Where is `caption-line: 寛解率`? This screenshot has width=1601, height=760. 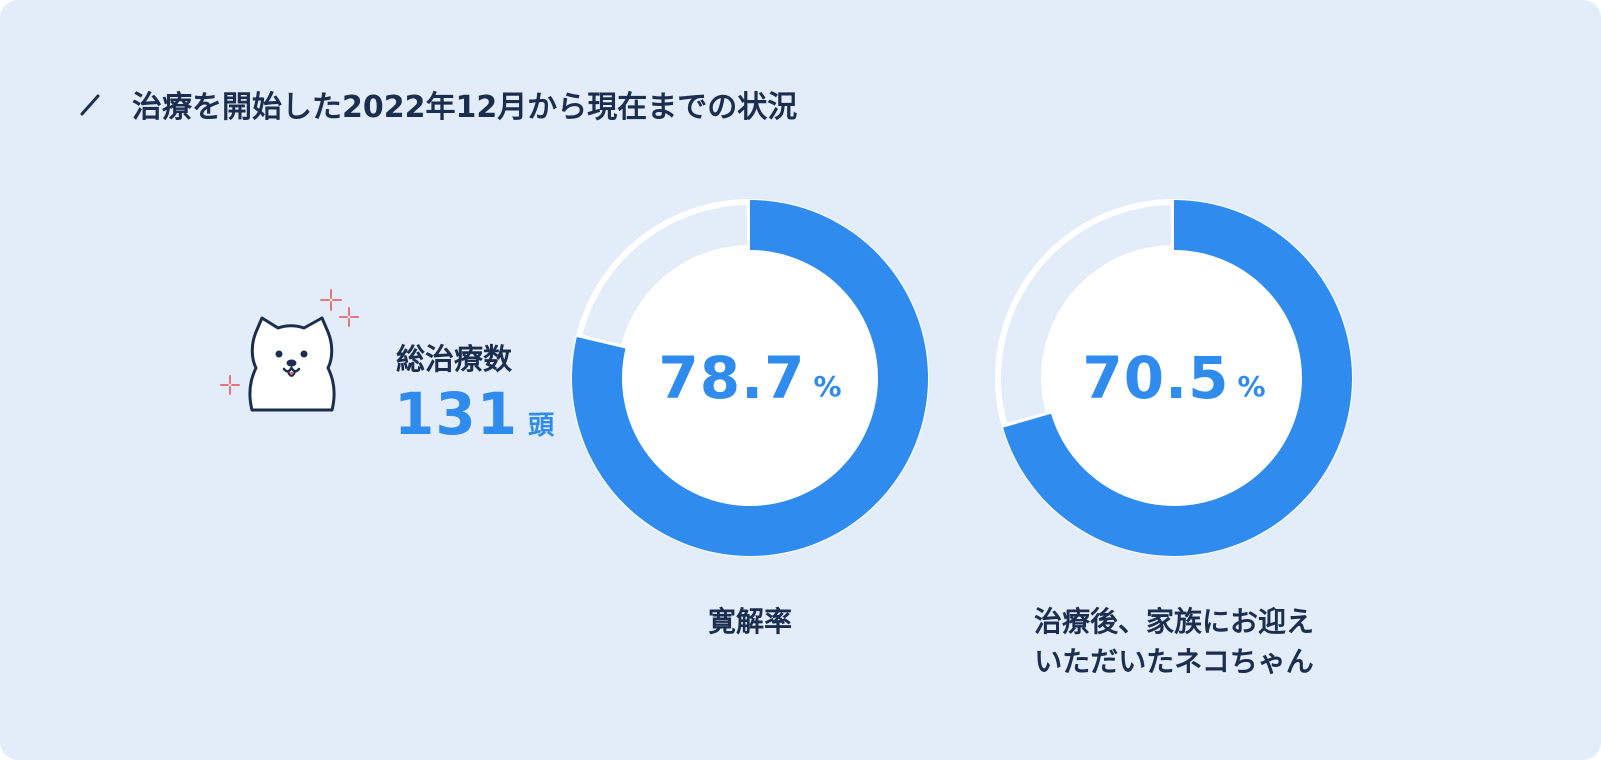 caption-line: 寛解率 is located at coordinates (749, 621).